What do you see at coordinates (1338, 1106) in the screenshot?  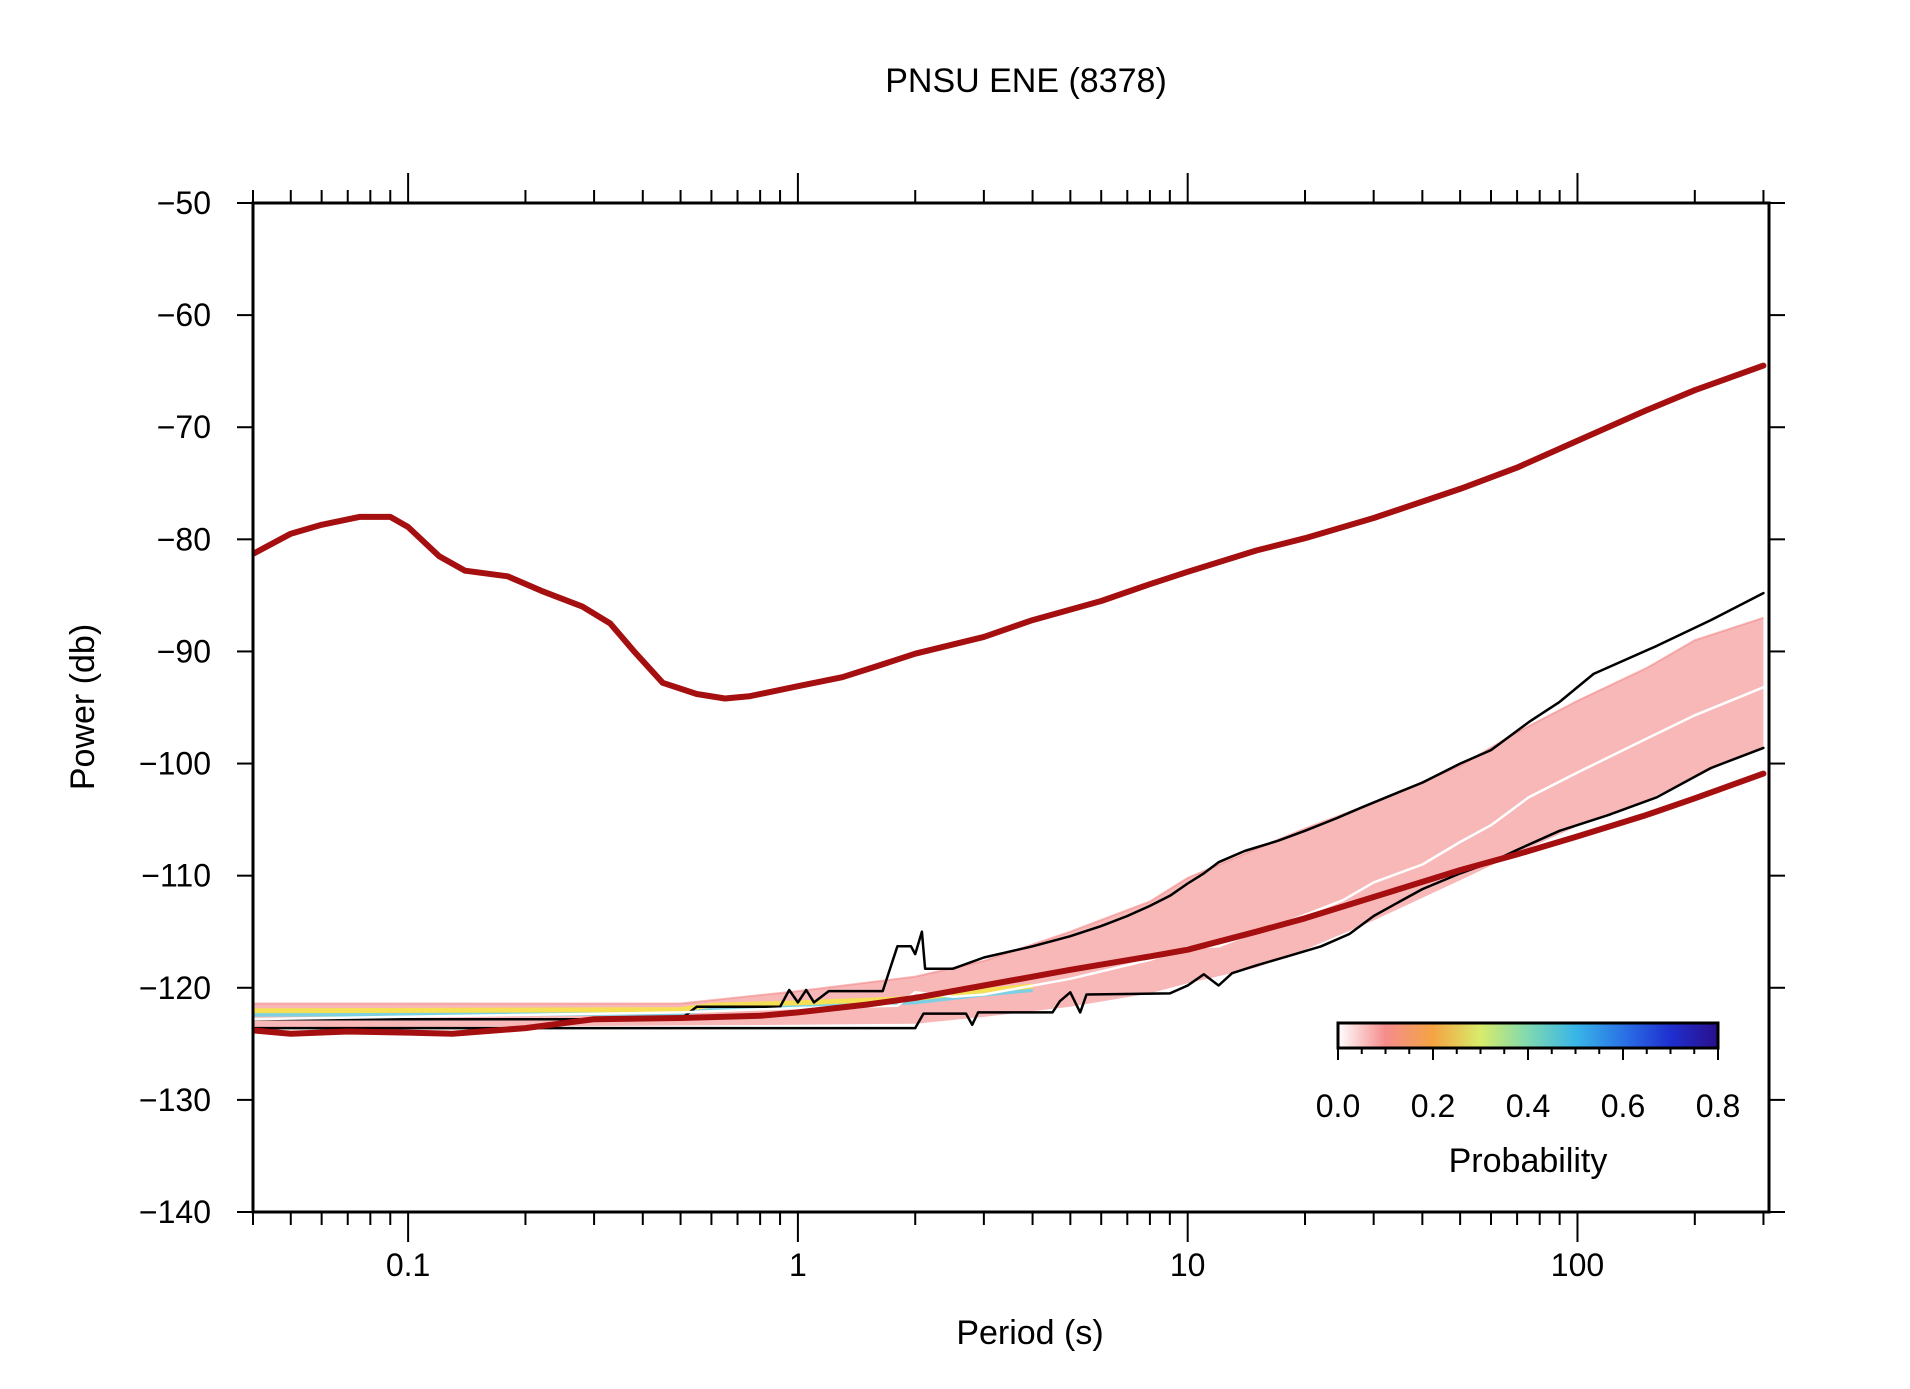 I see `colorbar-tick-label: 0.0` at bounding box center [1338, 1106].